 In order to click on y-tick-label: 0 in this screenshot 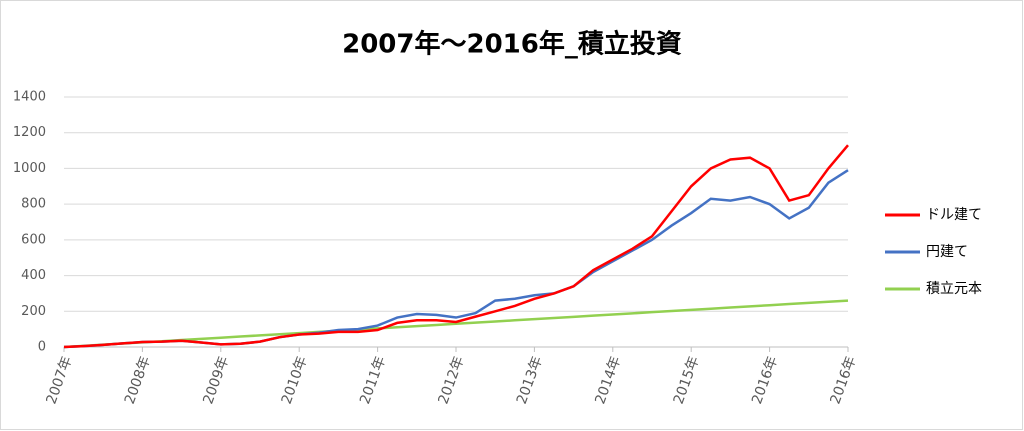, I will do `click(42, 347)`.